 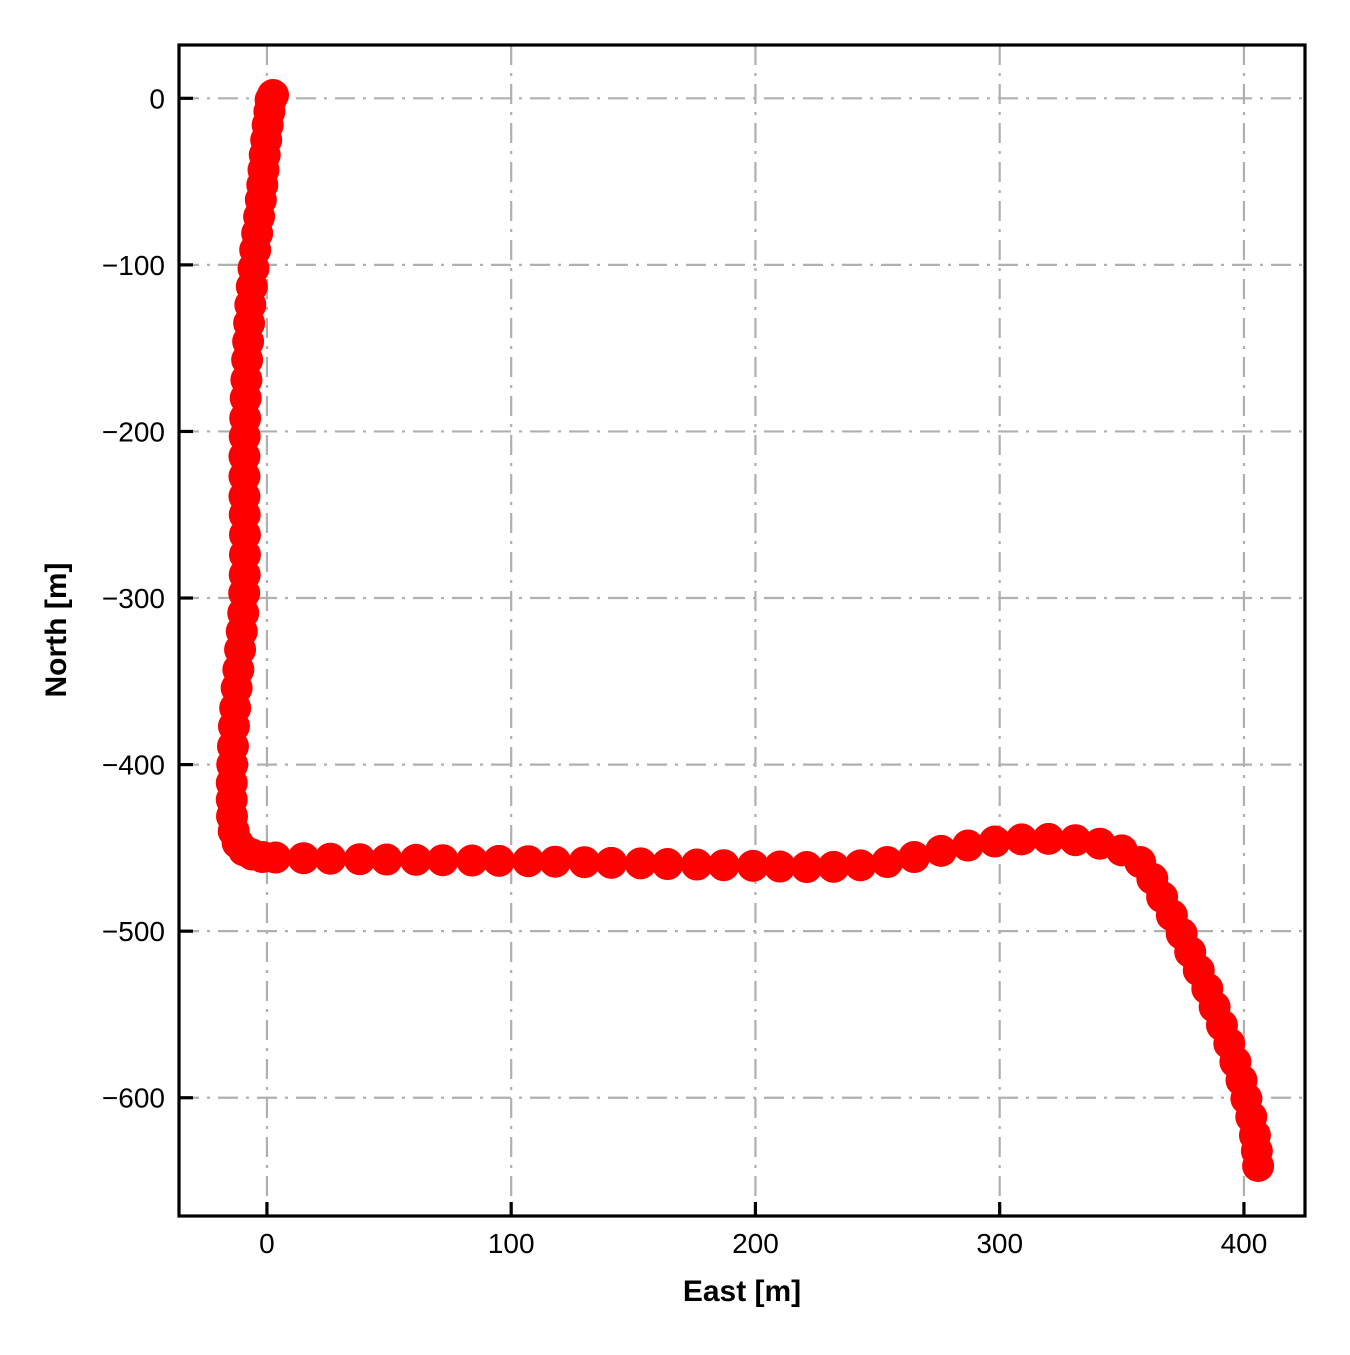 I want to click on y-axis-label: North [m], so click(x=56, y=630).